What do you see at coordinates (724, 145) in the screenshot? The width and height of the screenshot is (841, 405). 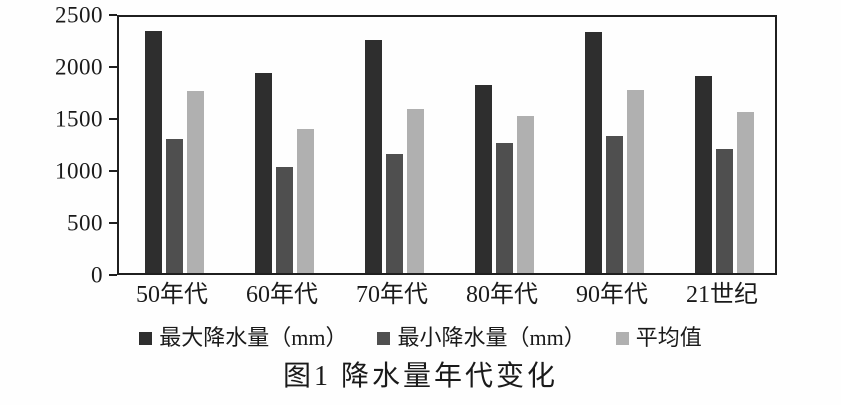 I see `bar-group-21世纪` at bounding box center [724, 145].